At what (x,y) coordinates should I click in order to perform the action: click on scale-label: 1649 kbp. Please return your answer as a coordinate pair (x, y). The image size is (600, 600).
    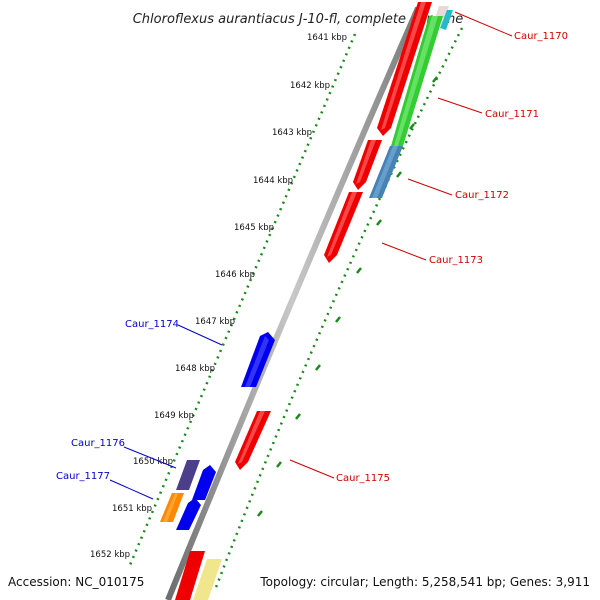
    Looking at the image, I should click on (174, 416).